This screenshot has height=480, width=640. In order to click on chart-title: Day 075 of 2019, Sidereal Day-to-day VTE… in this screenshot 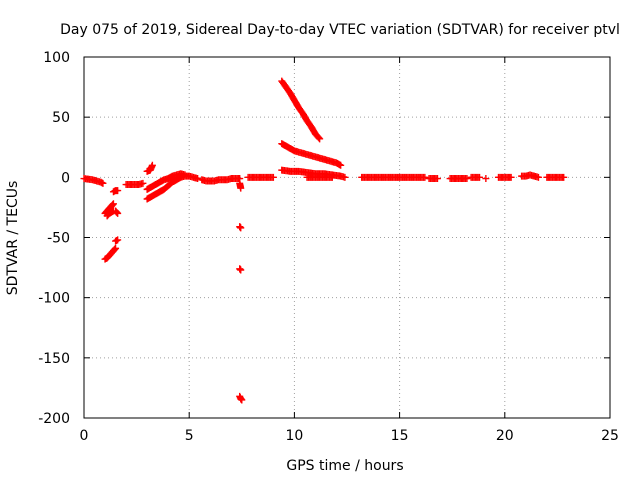, I will do `click(340, 30)`.